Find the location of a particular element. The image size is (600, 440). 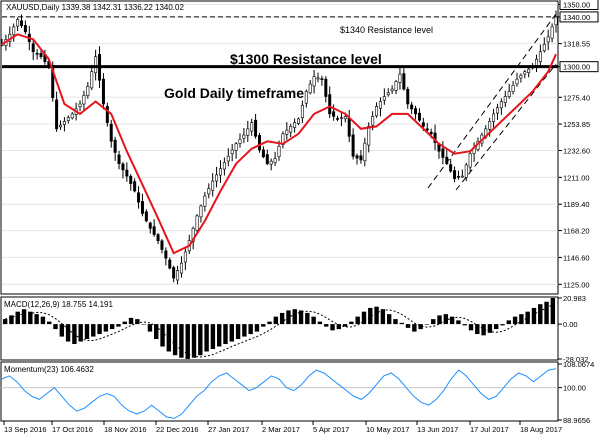

price-tick-label: 1253.85 is located at coordinates (576, 124).